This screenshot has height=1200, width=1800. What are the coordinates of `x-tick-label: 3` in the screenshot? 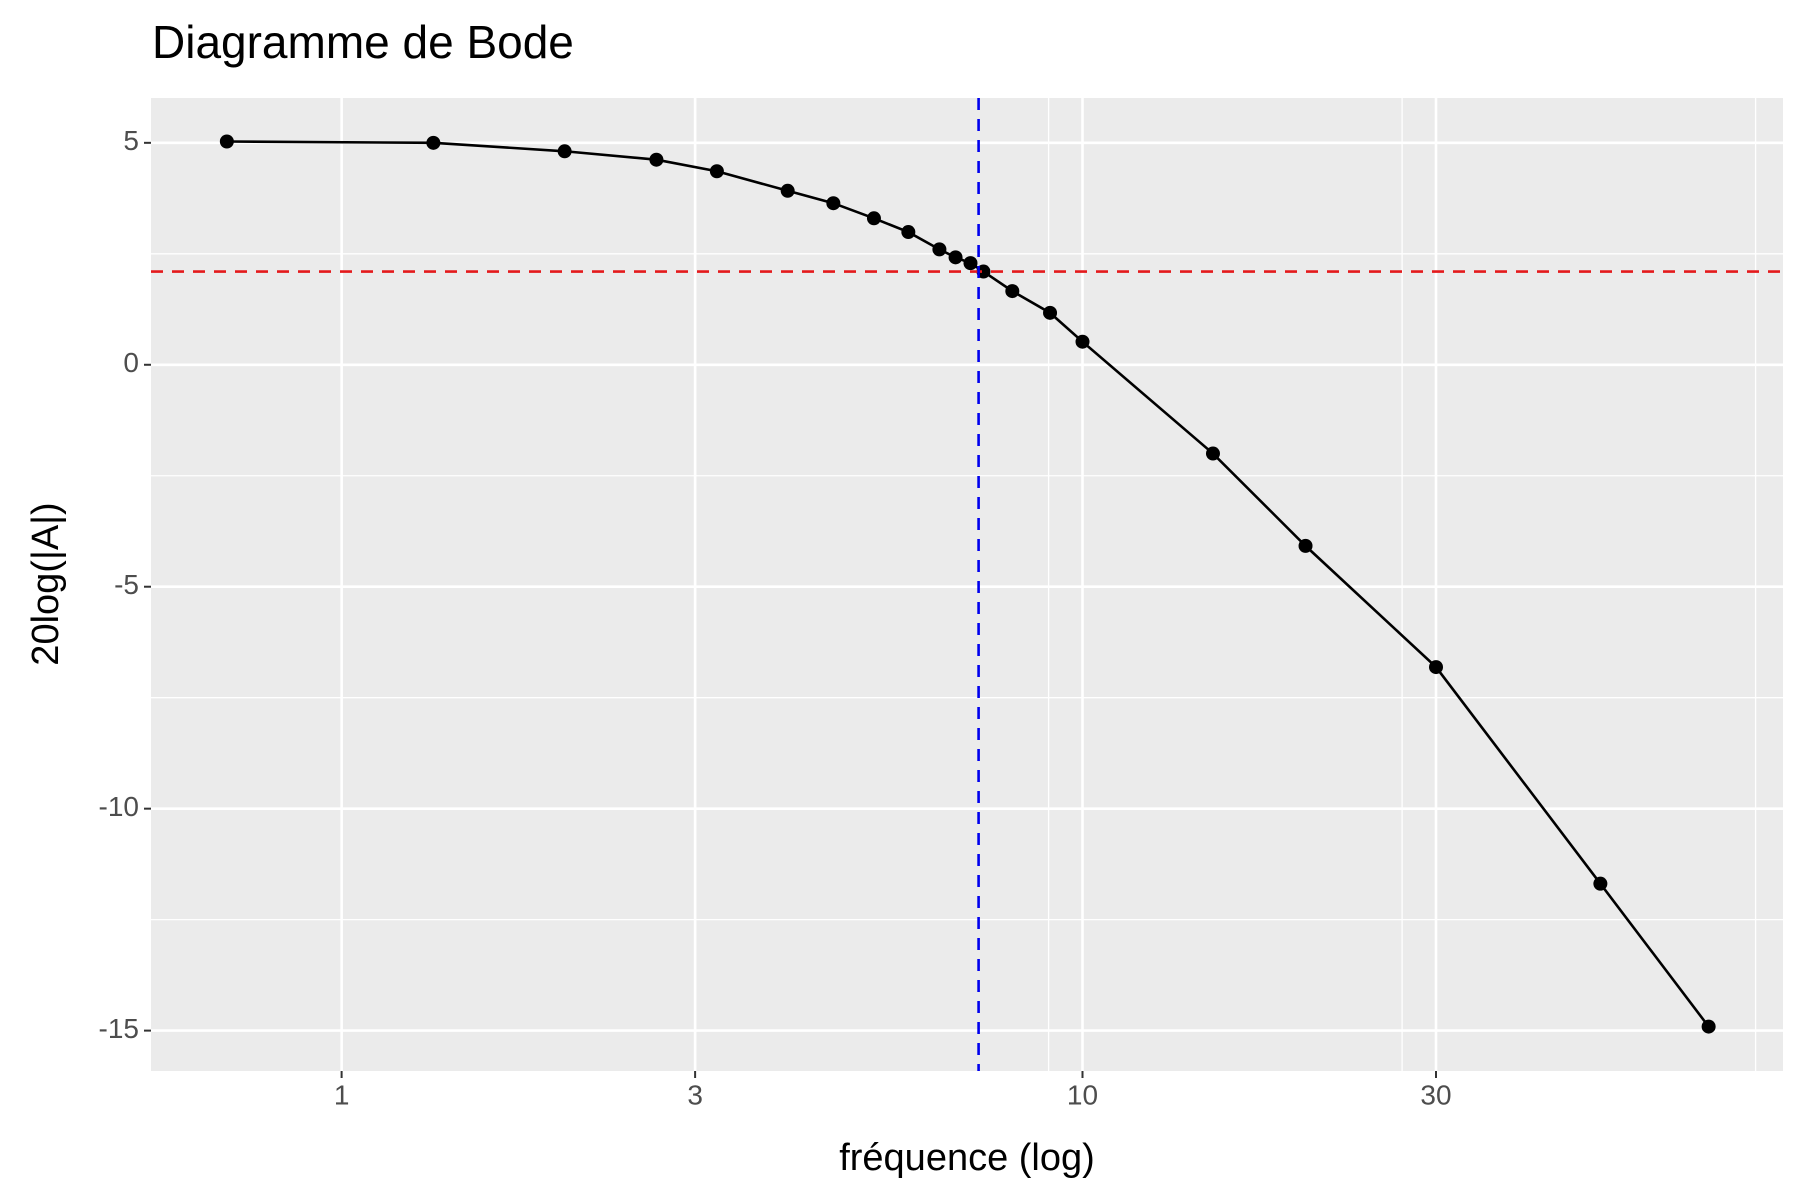 It's located at (695, 1094).